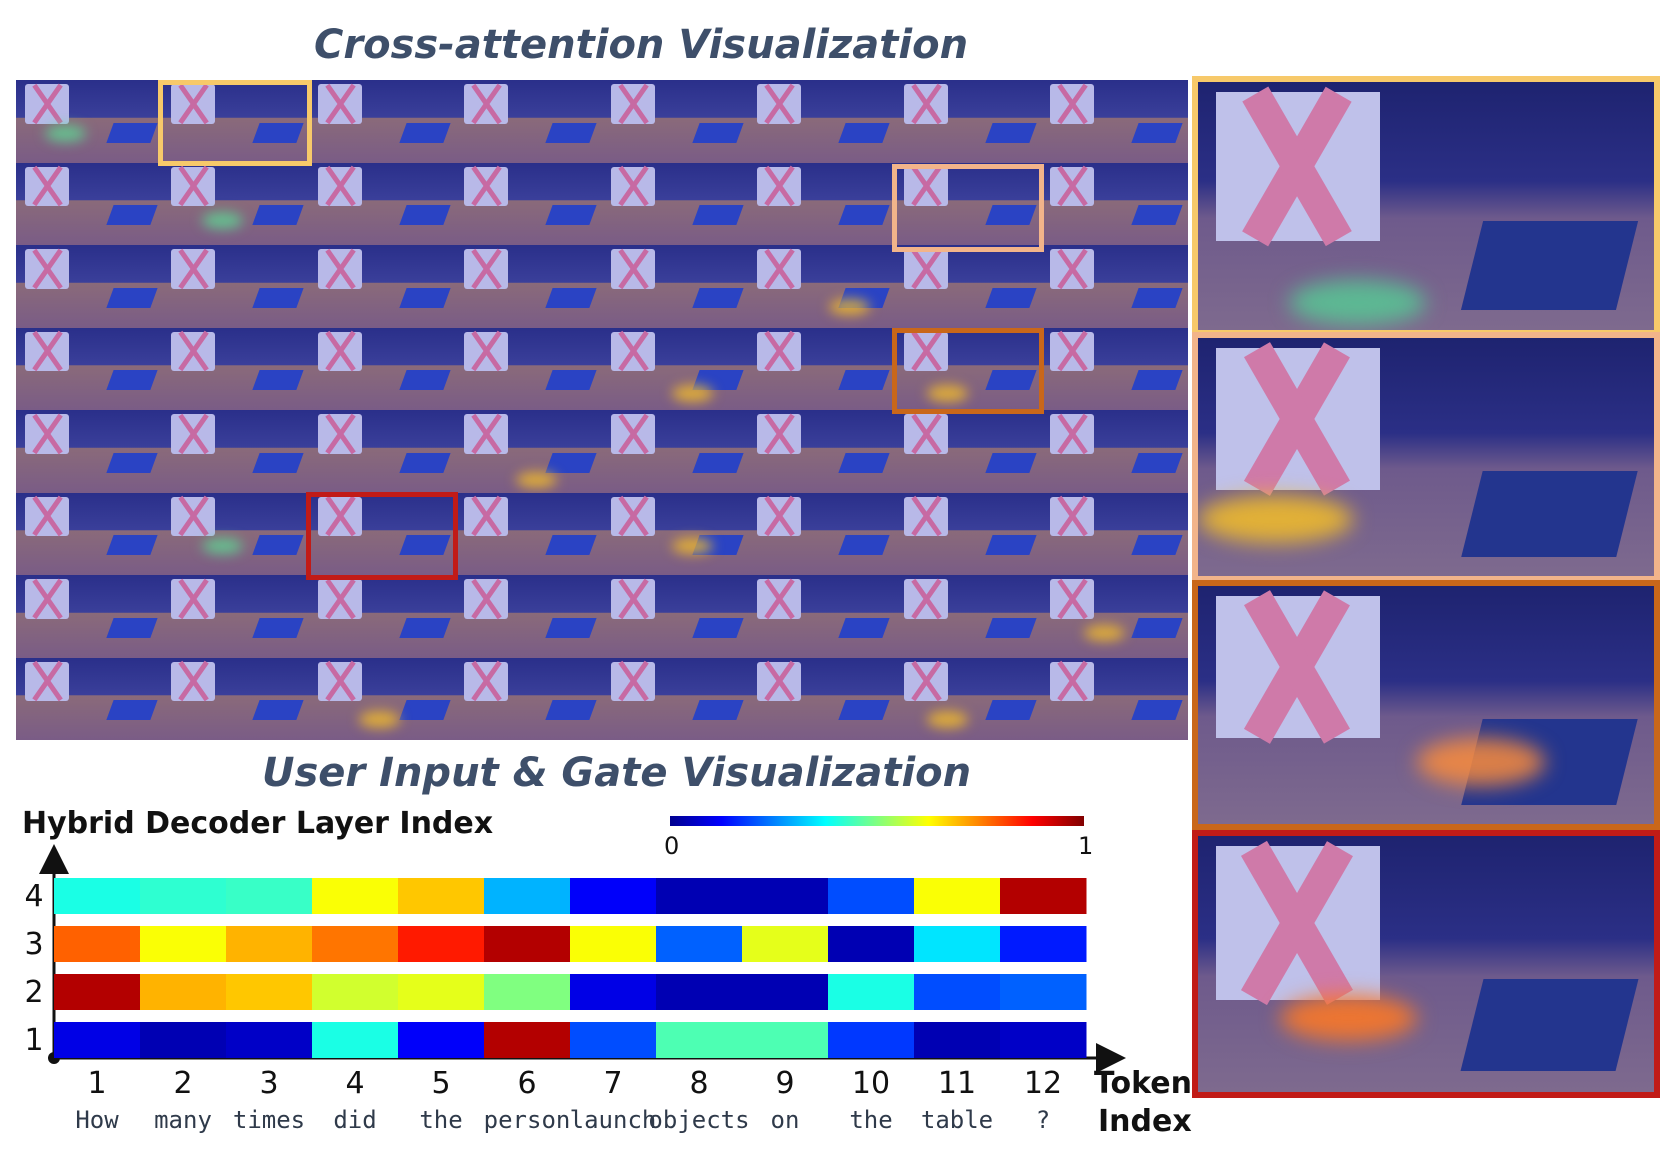 The height and width of the screenshot is (1161, 1661). Describe the element at coordinates (957, 1083) in the screenshot. I see `x-tick-label: 11` at that location.